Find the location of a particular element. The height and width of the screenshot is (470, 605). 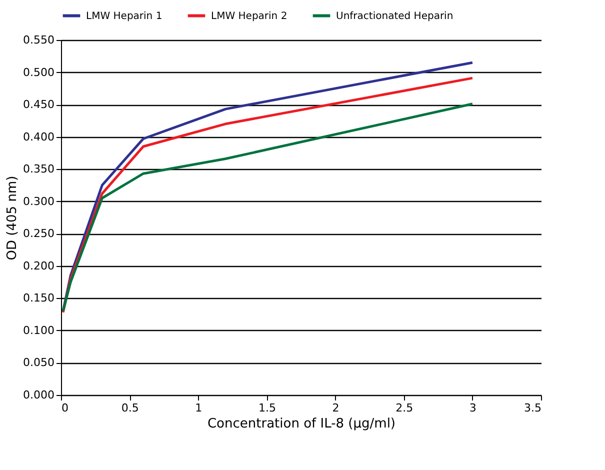

legend-label: LMW Heparin 1 is located at coordinates (124, 16).